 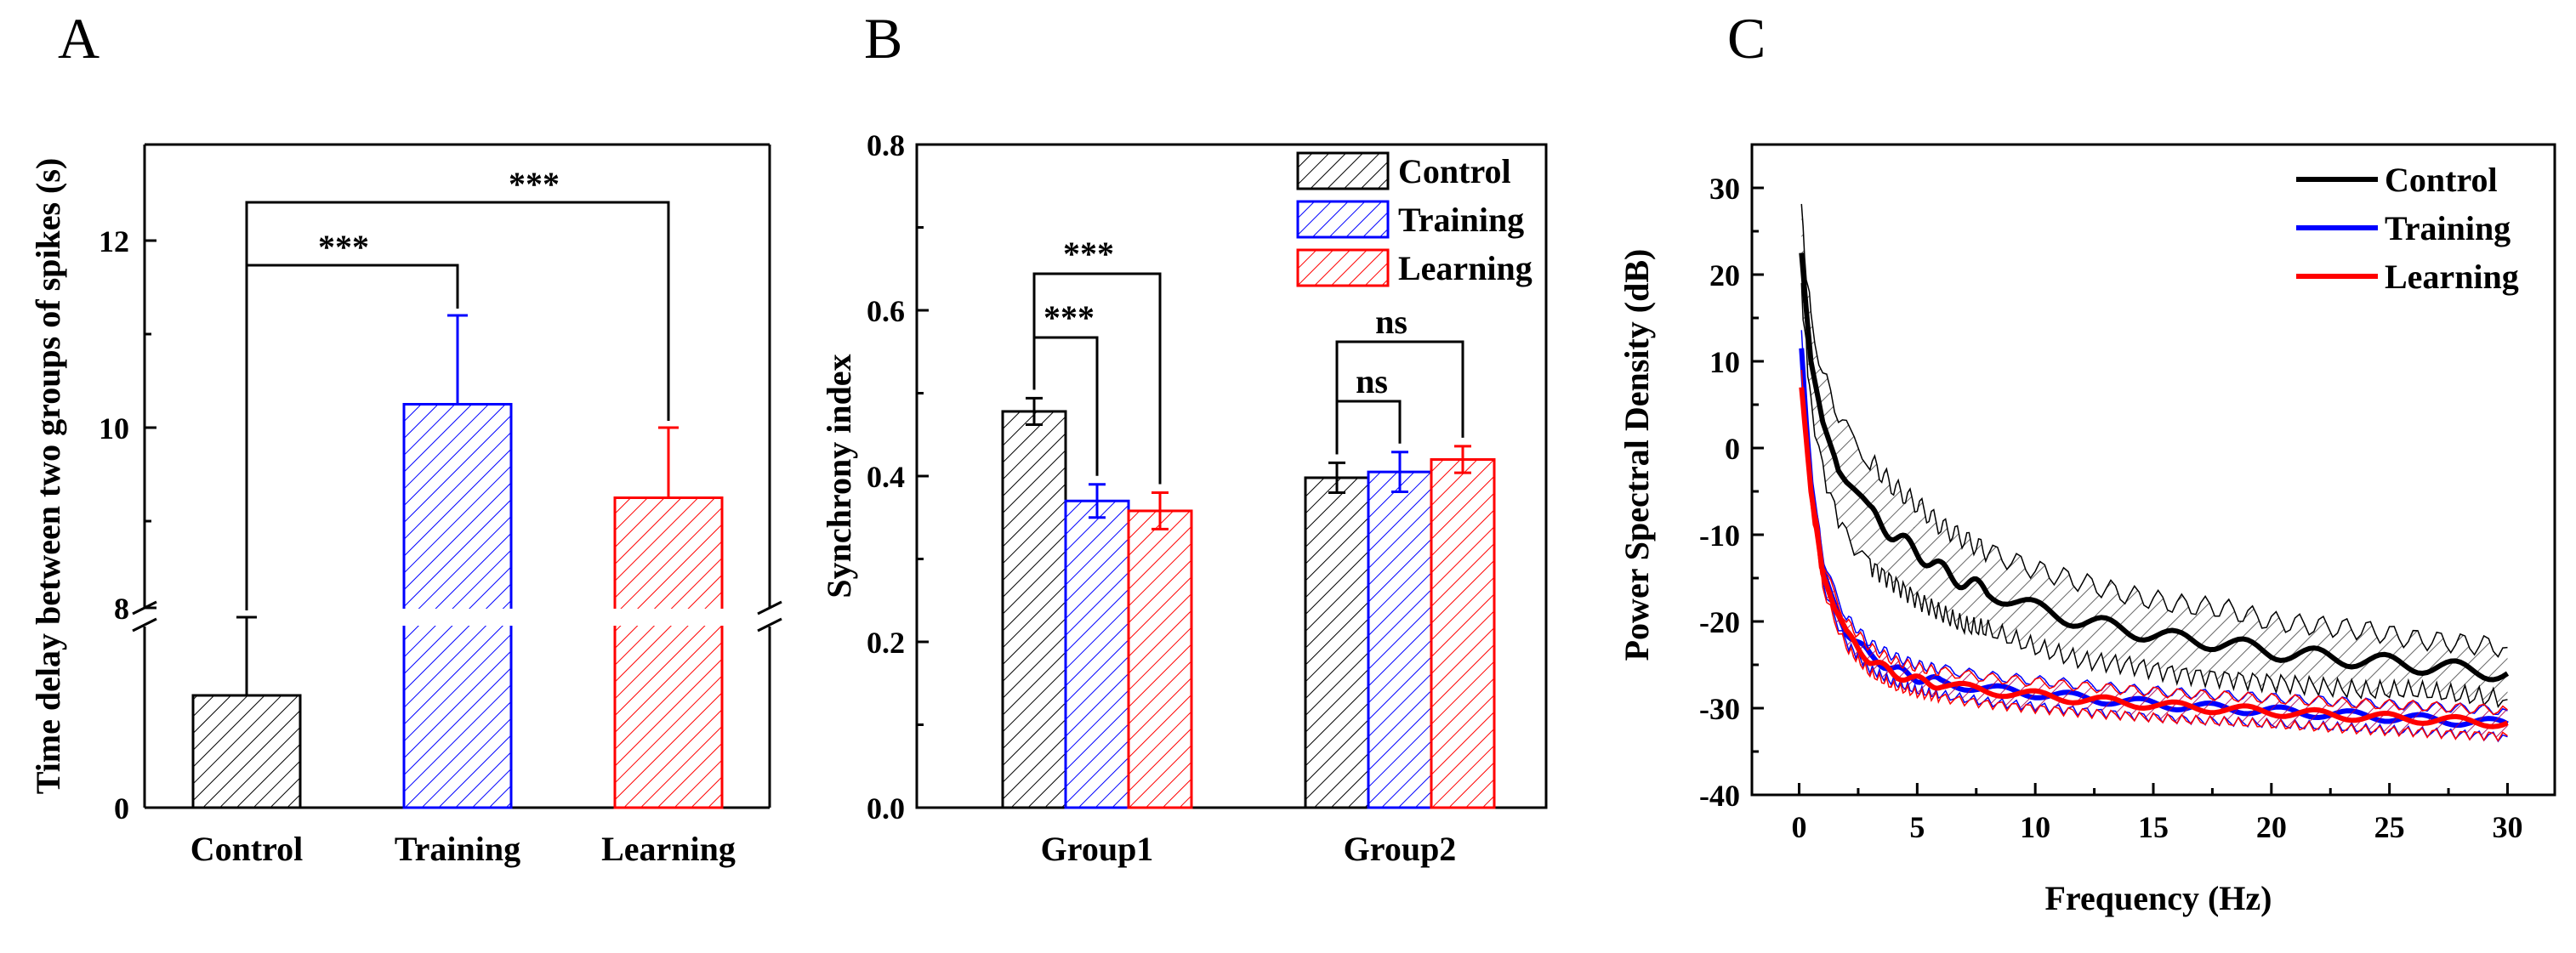 I want to click on panel-b-legend-label: Training, so click(x=1461, y=220).